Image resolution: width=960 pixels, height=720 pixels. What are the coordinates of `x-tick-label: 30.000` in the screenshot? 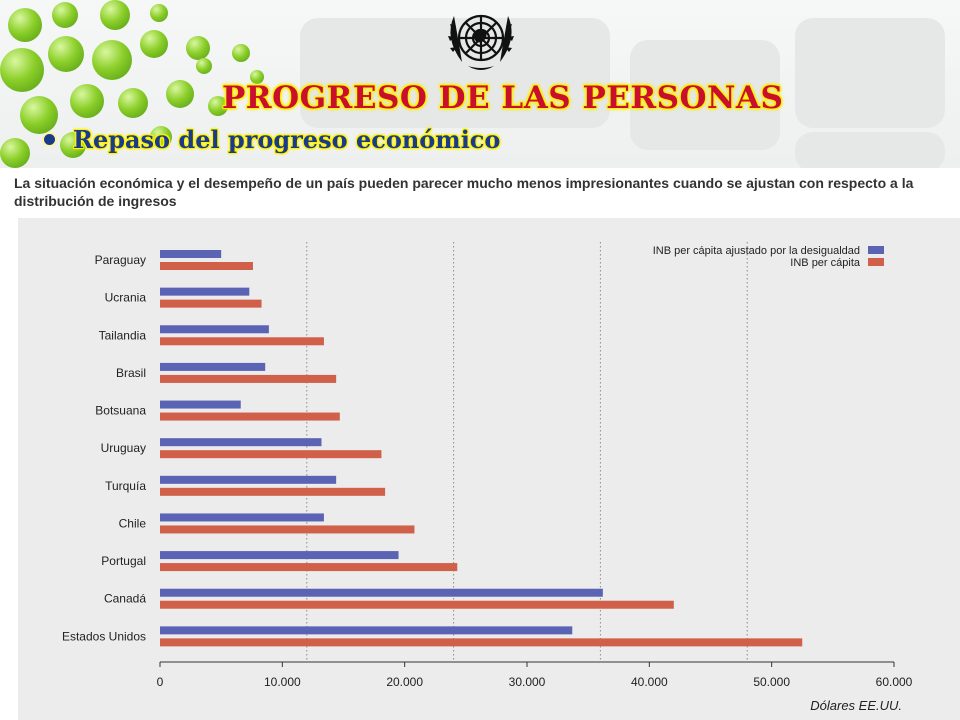 It's located at (527, 682).